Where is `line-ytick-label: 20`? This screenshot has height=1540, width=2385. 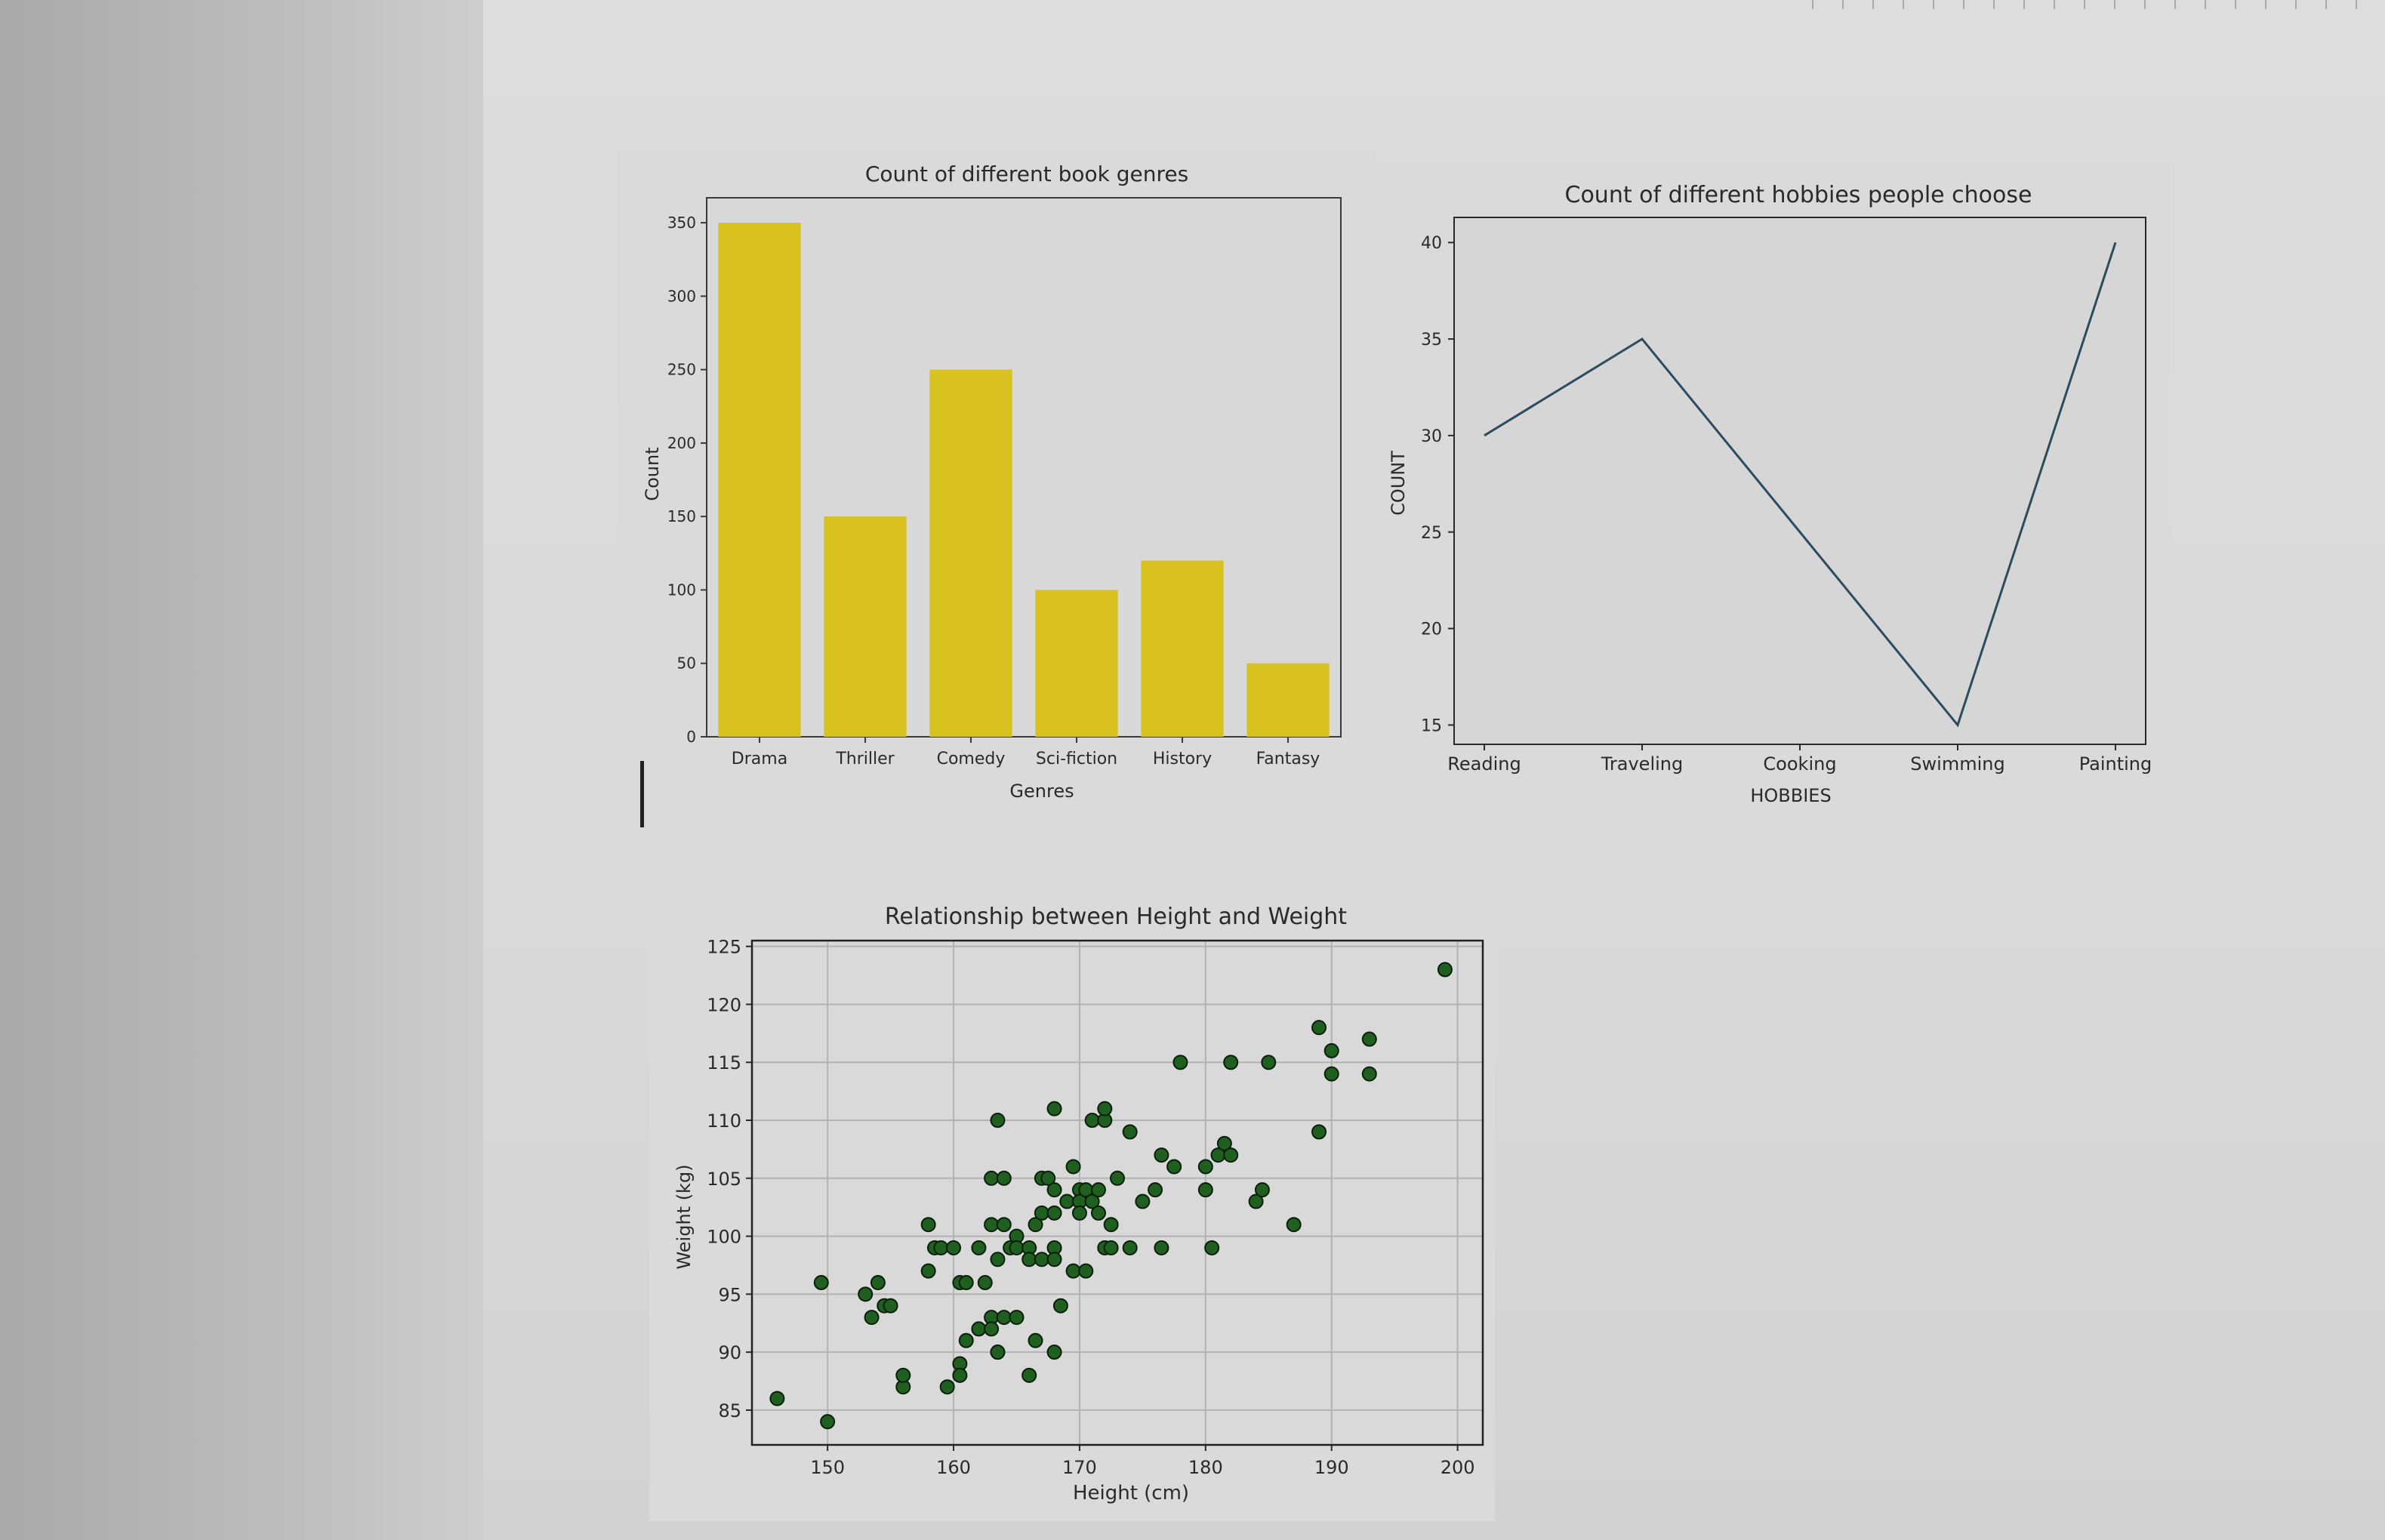
line-ytick-label: 20 is located at coordinates (1431, 630).